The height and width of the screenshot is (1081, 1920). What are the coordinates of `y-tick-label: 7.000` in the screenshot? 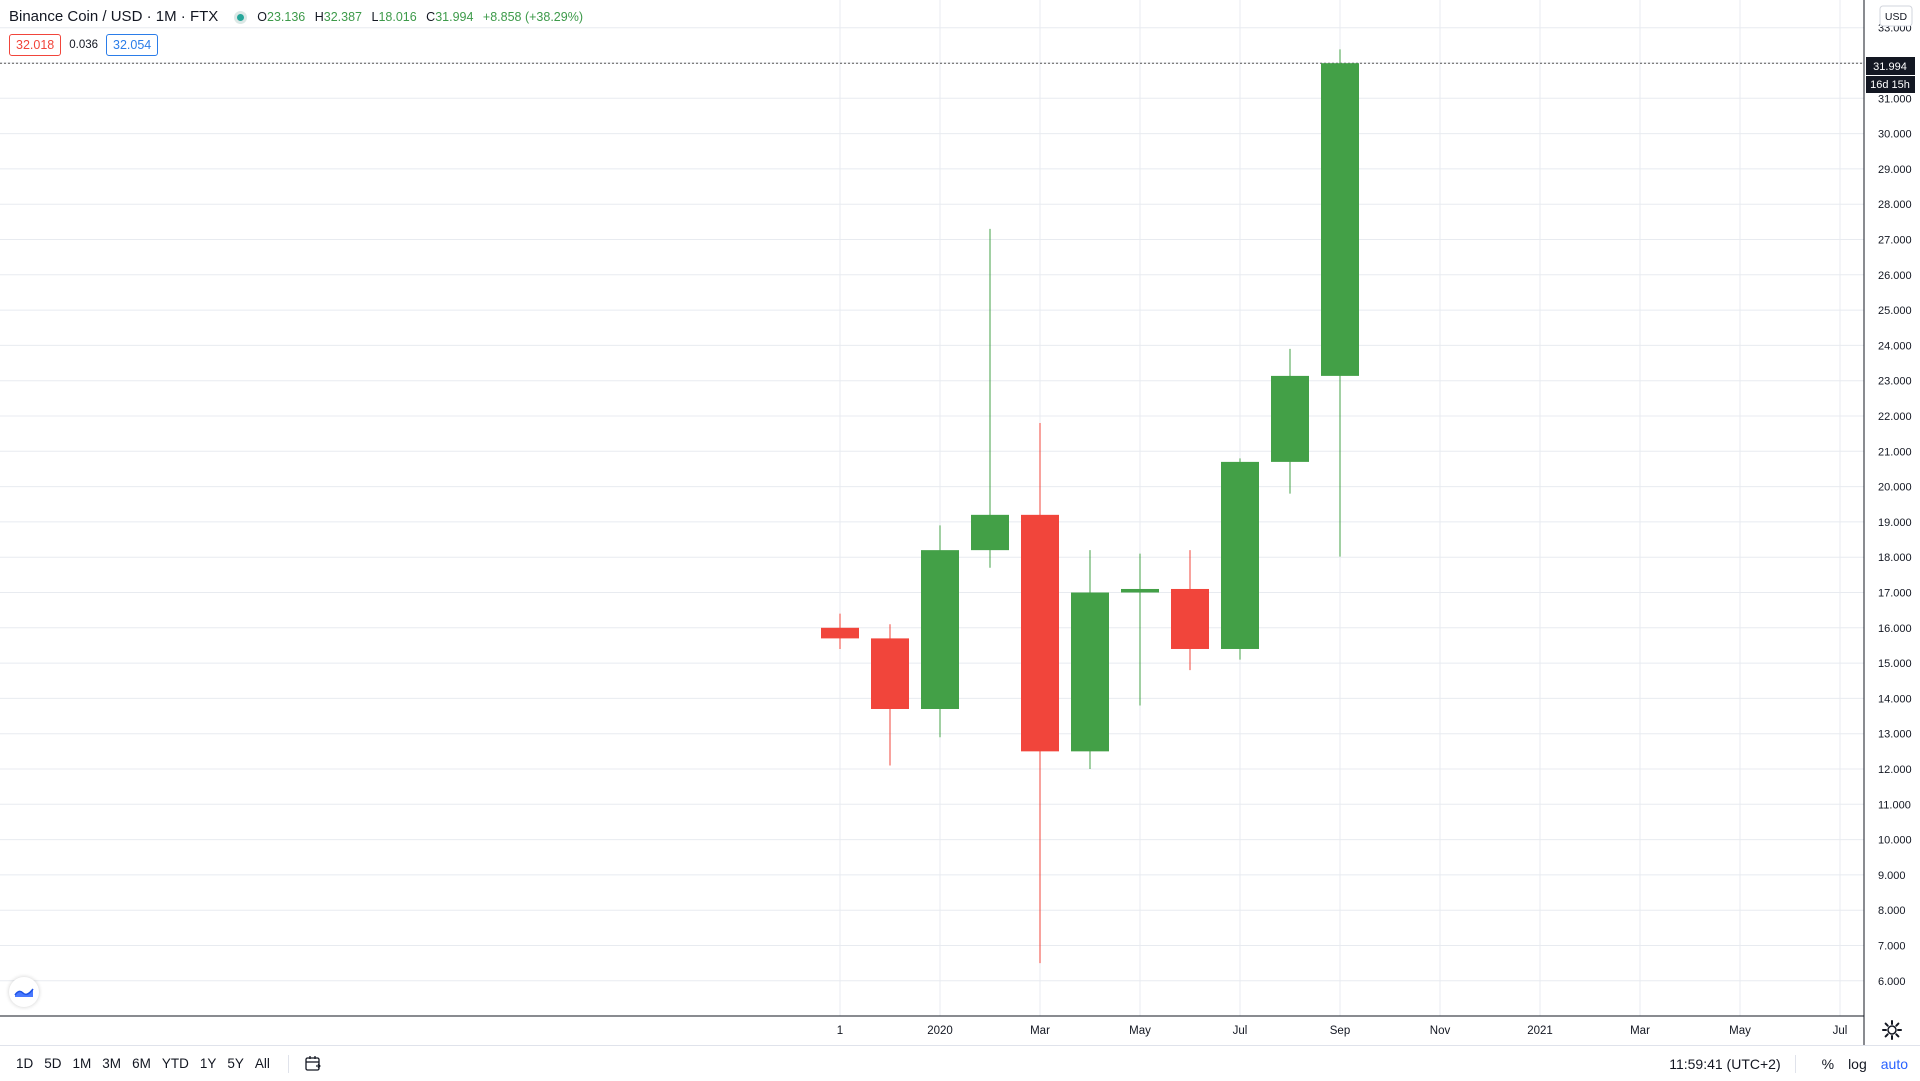 It's located at (1892, 947).